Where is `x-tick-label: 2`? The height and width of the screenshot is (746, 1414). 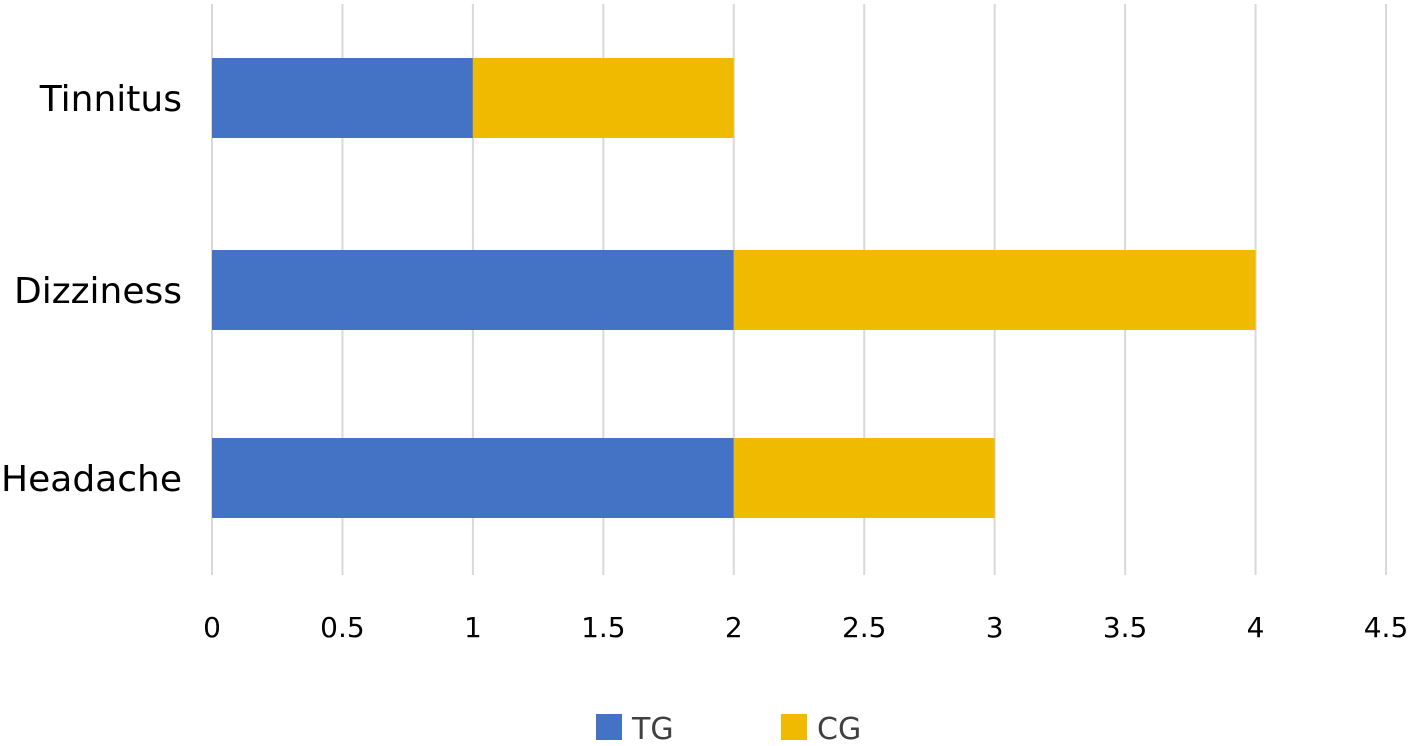
x-tick-label: 2 is located at coordinates (734, 627).